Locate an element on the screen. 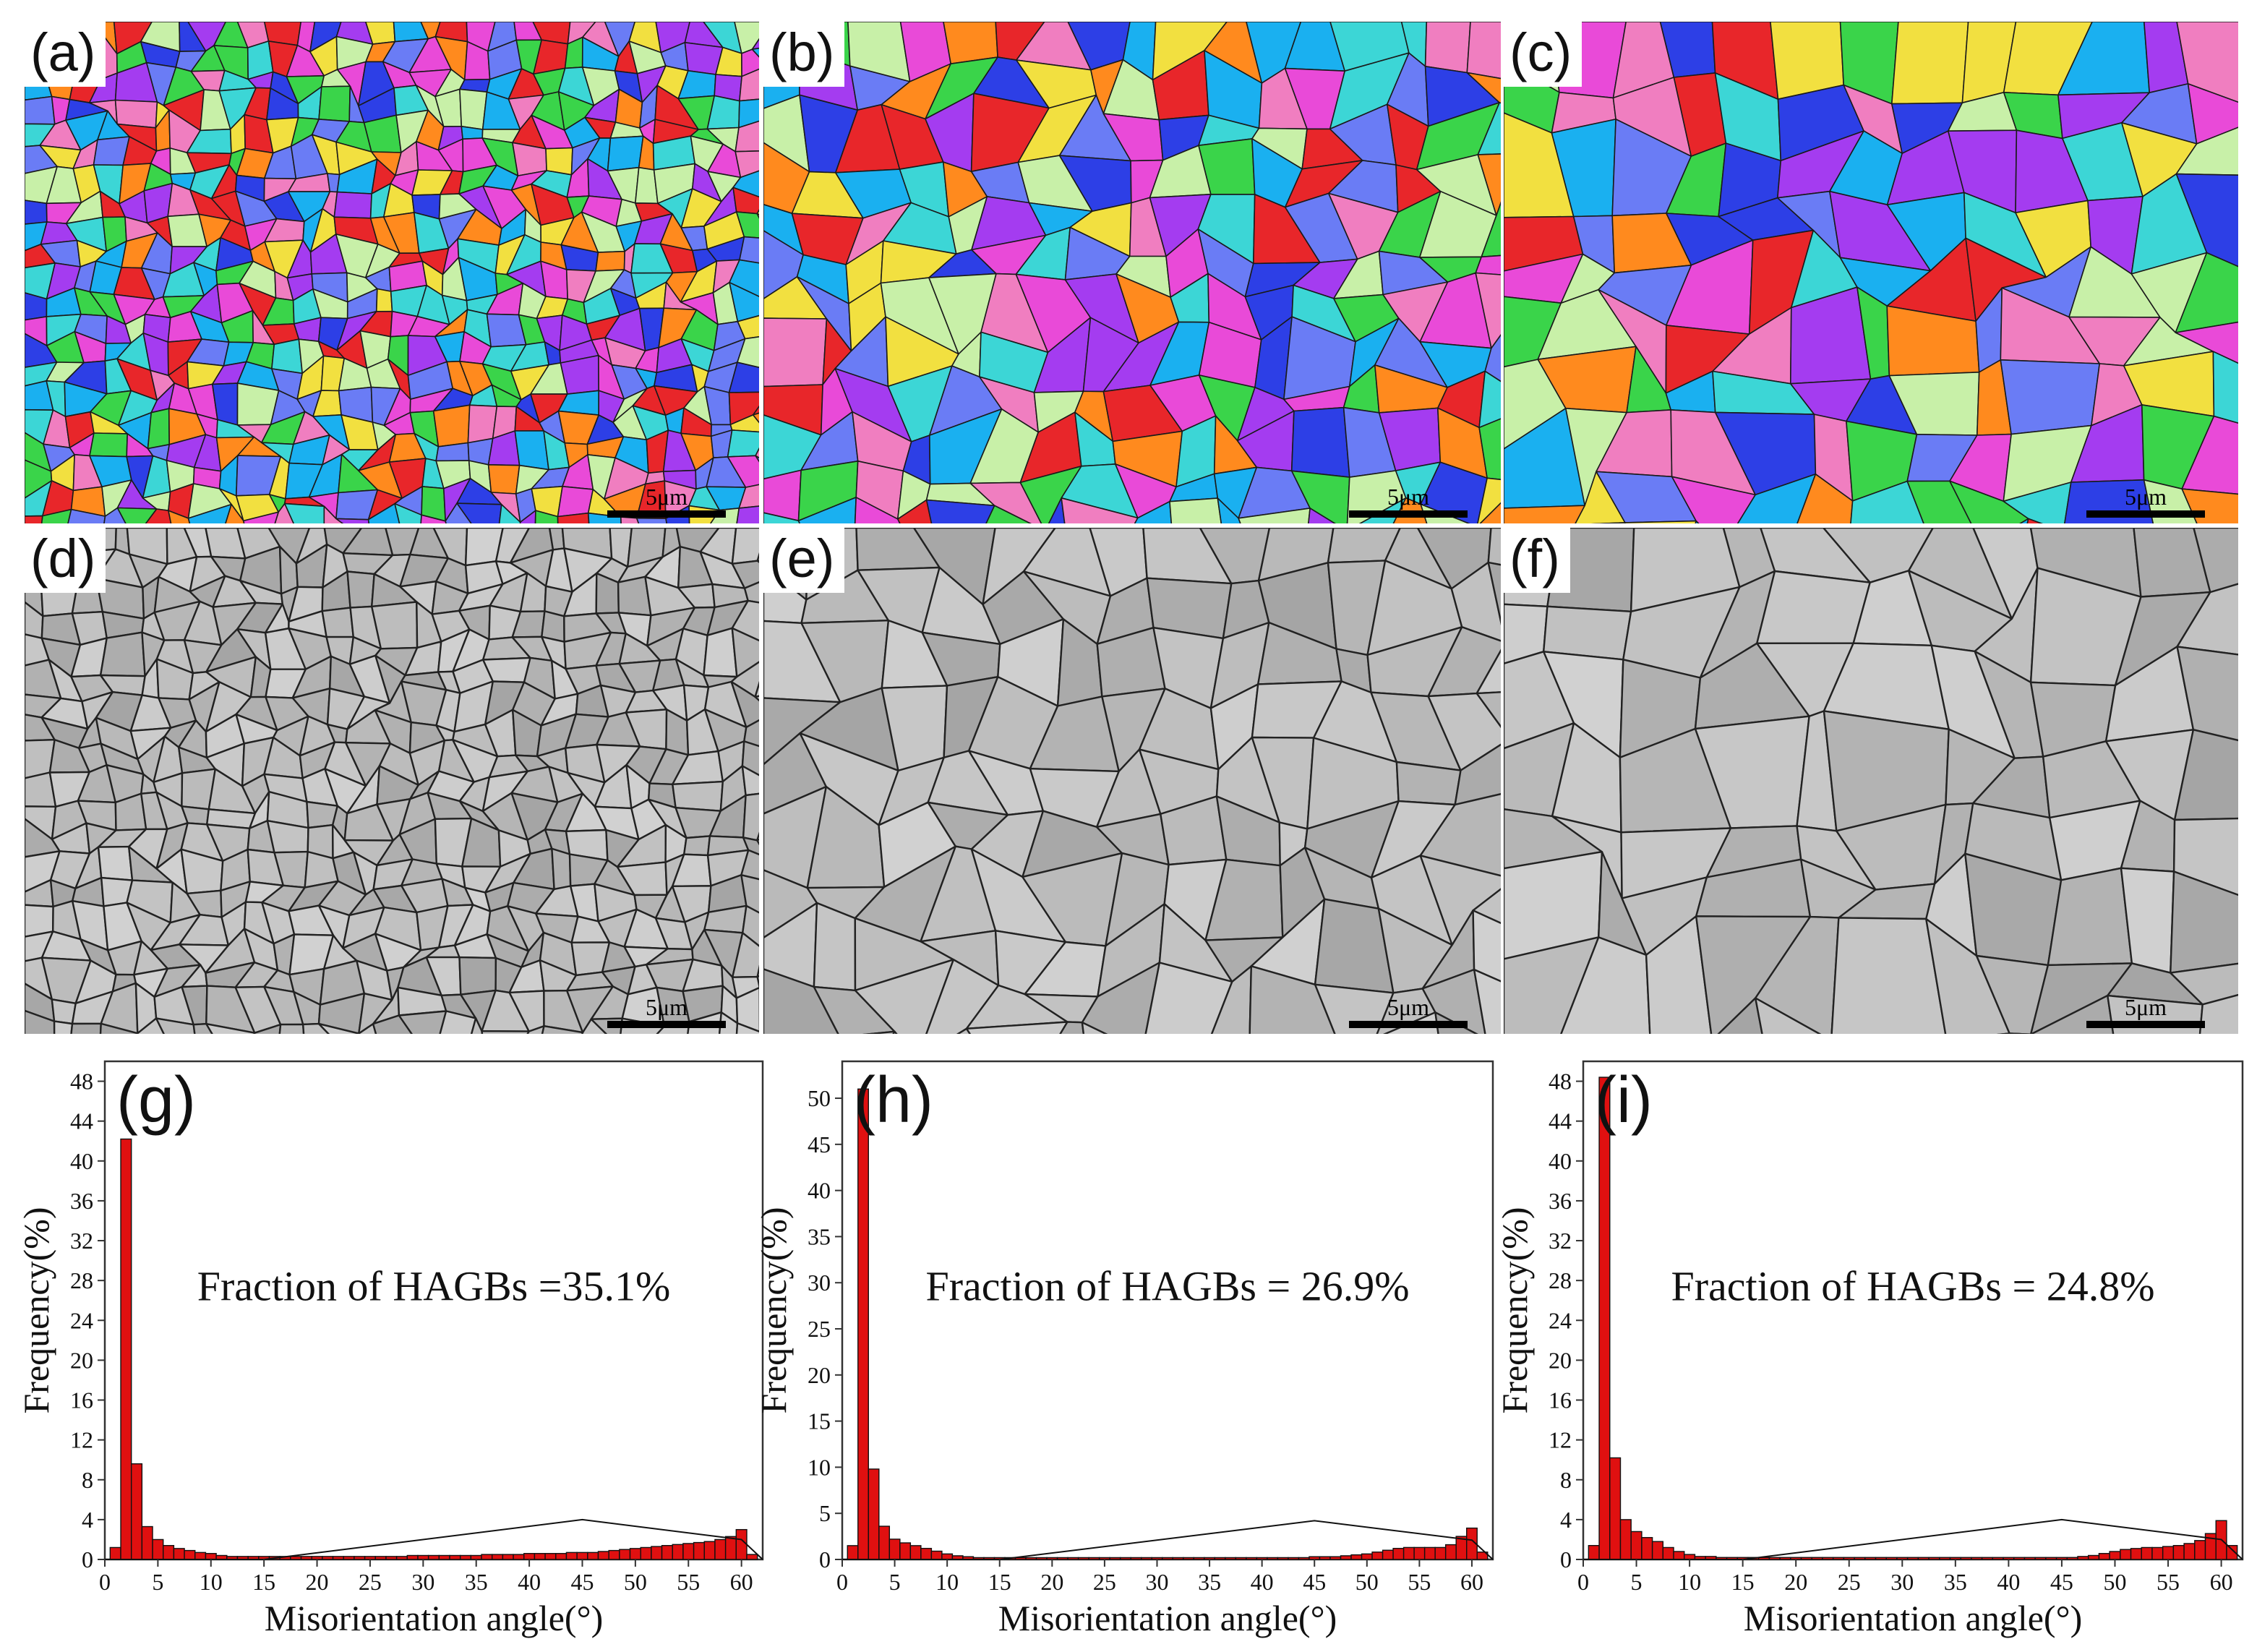 The width and height of the screenshot is (2257, 1652). y-tick-label: 10 is located at coordinates (819, 1467).